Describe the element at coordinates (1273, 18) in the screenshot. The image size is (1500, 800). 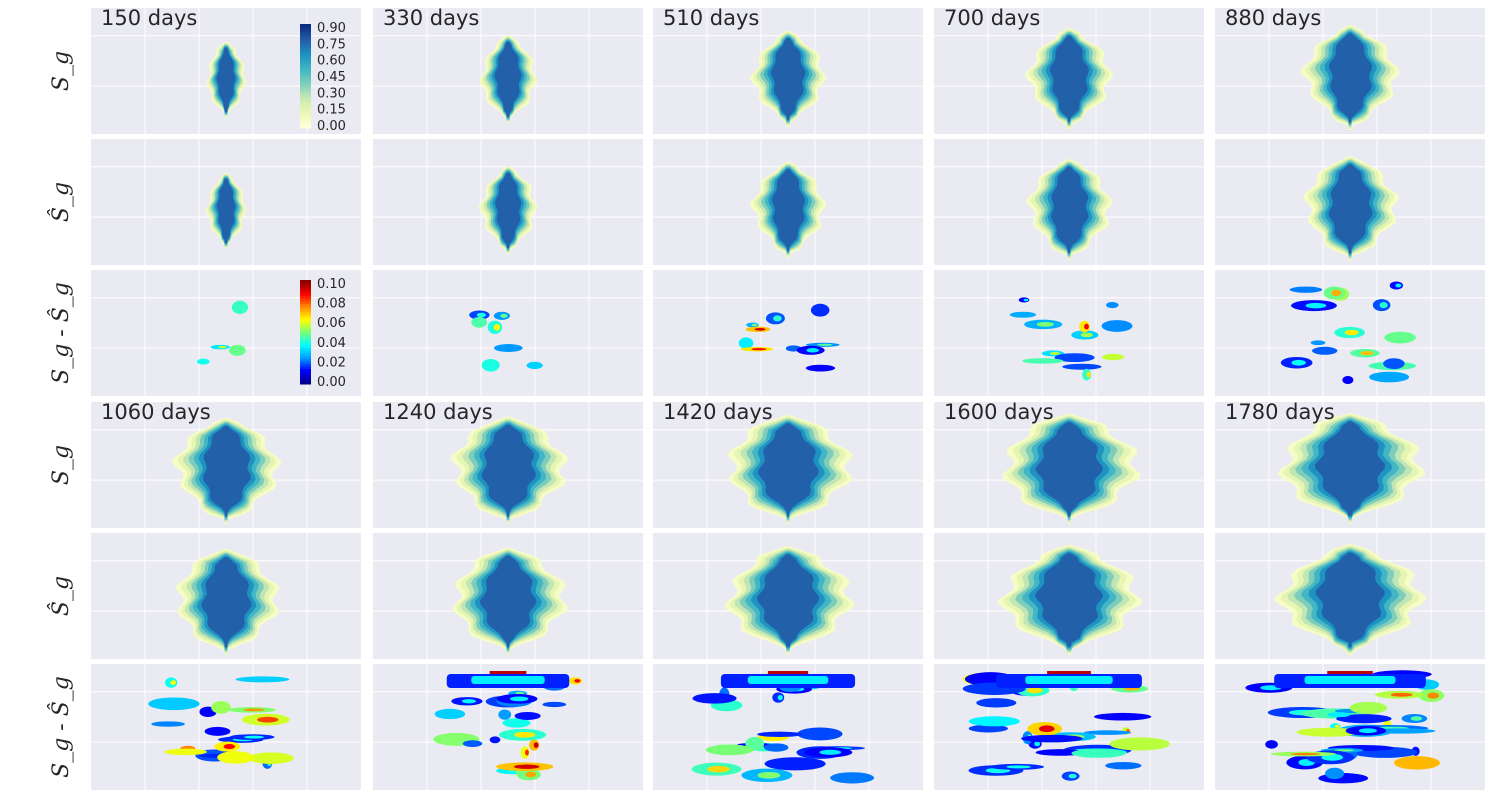
I see `time-label: 880 days` at that location.